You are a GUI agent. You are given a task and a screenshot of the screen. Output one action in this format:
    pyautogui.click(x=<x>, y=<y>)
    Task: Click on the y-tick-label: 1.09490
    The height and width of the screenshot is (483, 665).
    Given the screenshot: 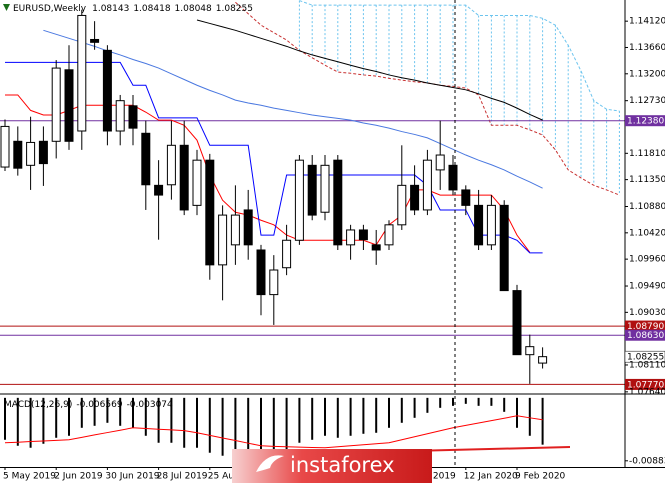 What is the action you would take?
    pyautogui.click(x=647, y=287)
    